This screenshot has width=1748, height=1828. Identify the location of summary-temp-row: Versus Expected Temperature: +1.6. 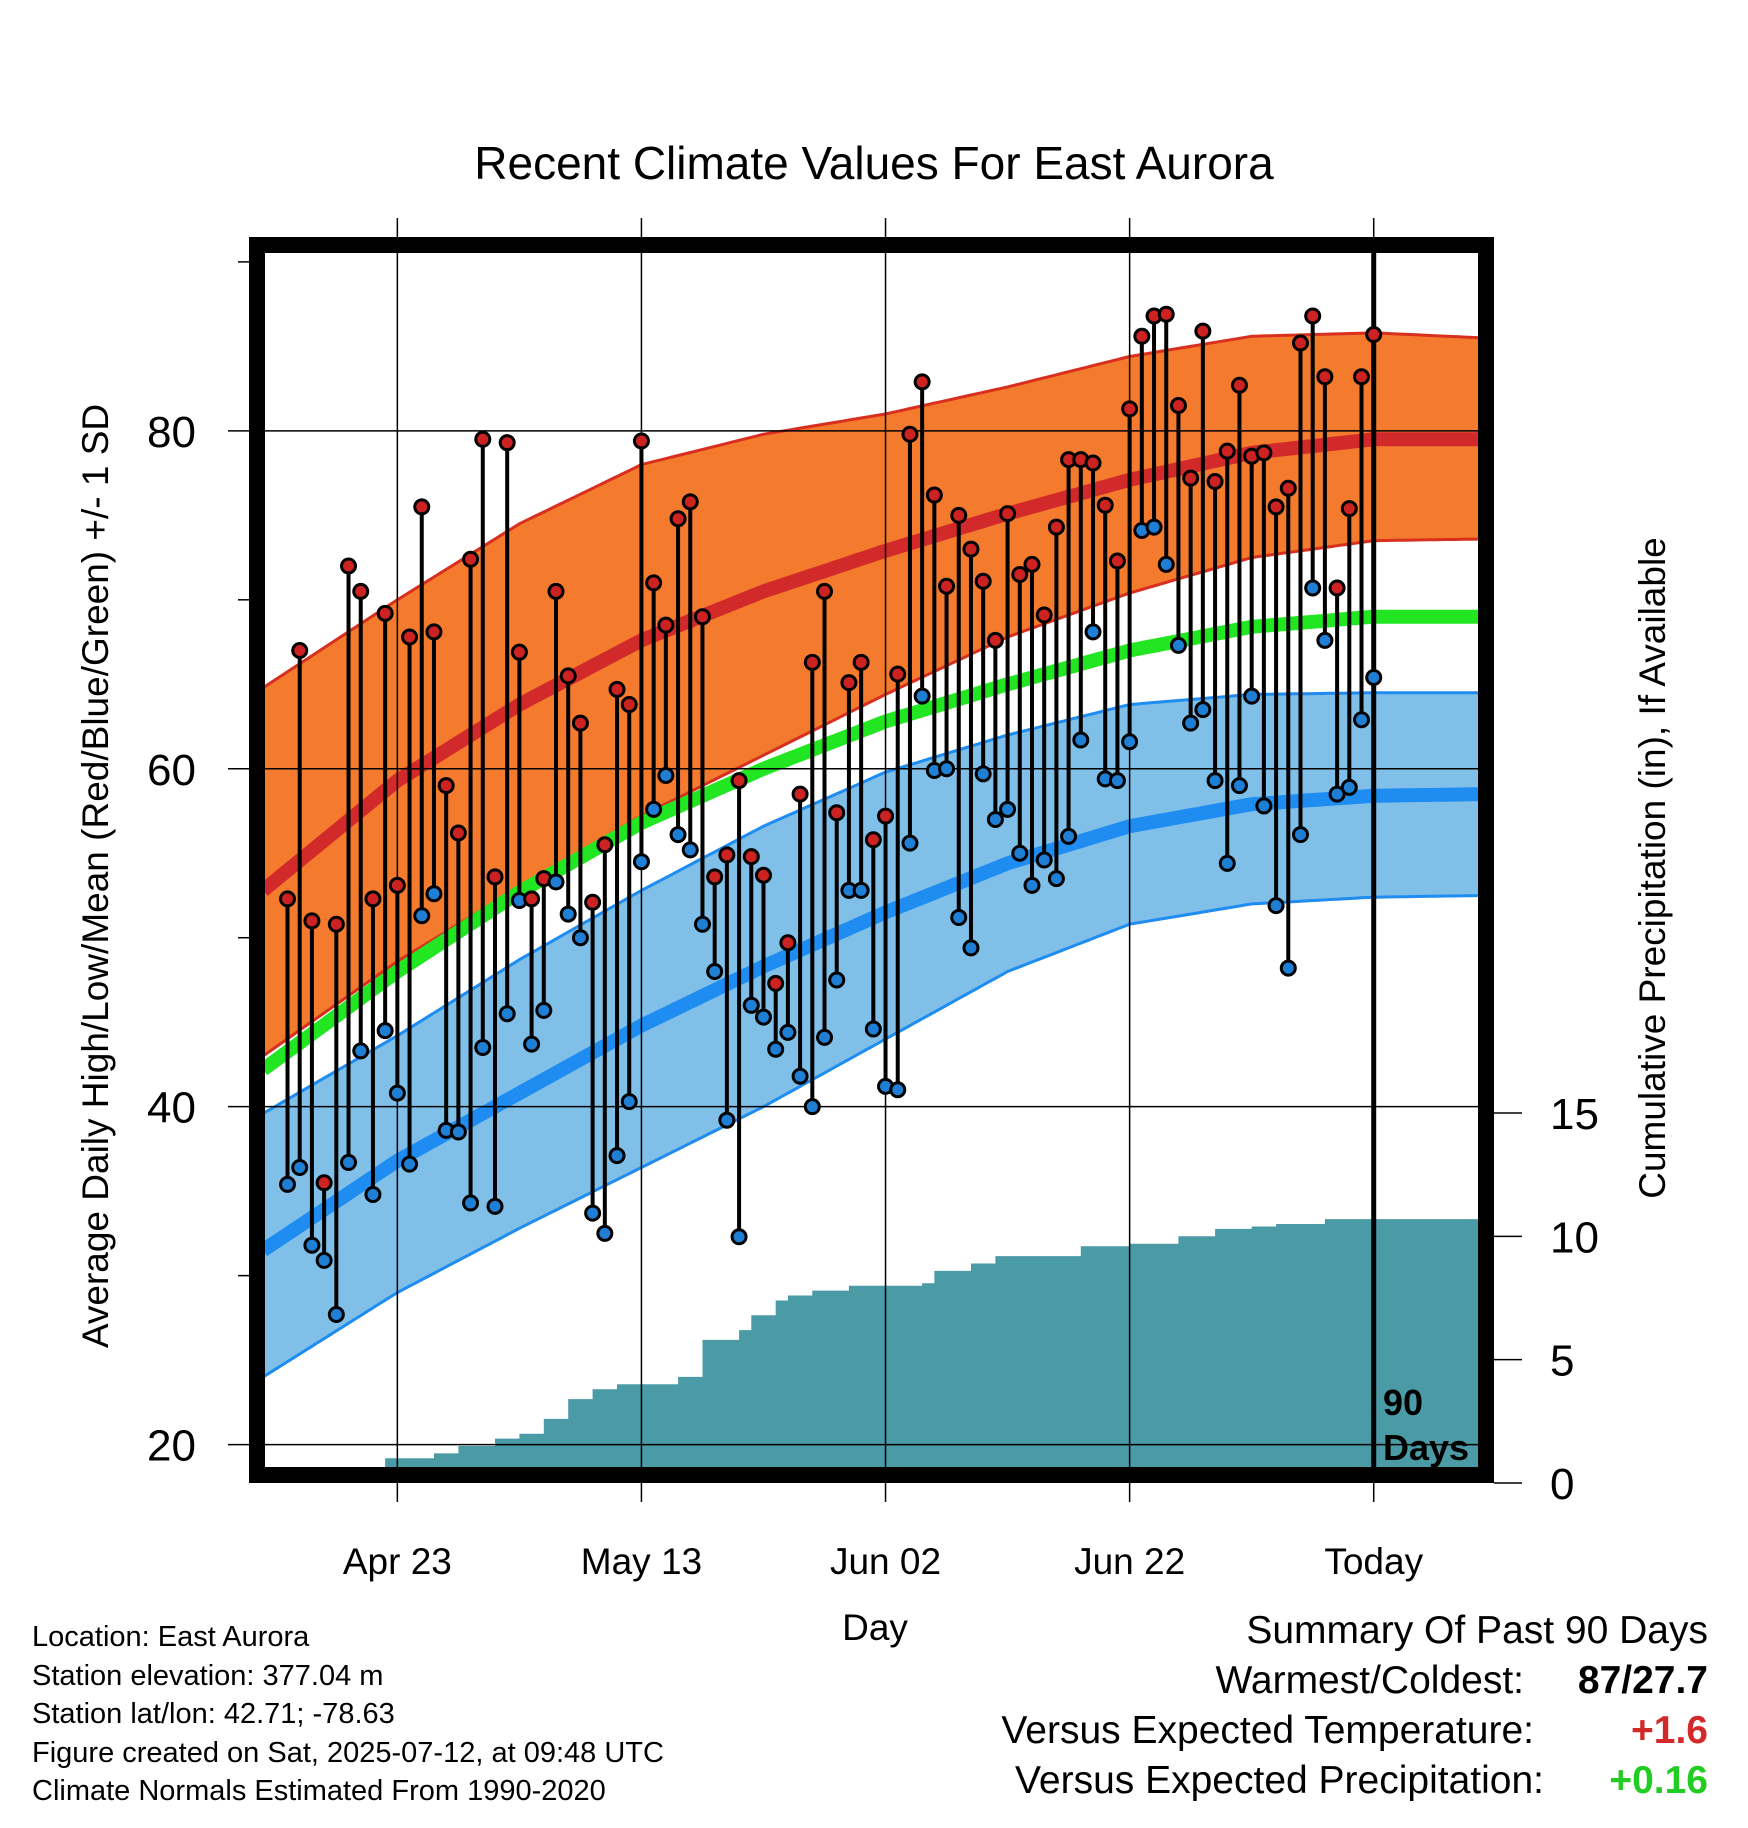
(1354, 1731).